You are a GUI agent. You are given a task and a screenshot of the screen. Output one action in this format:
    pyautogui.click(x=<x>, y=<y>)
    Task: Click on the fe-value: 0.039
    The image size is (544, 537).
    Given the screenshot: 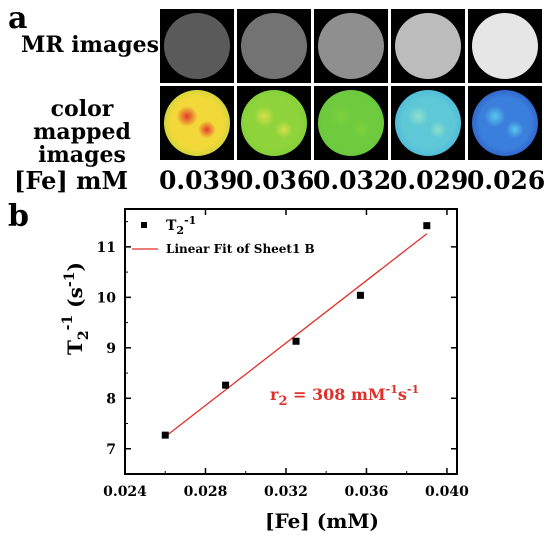 What is the action you would take?
    pyautogui.click(x=198, y=180)
    